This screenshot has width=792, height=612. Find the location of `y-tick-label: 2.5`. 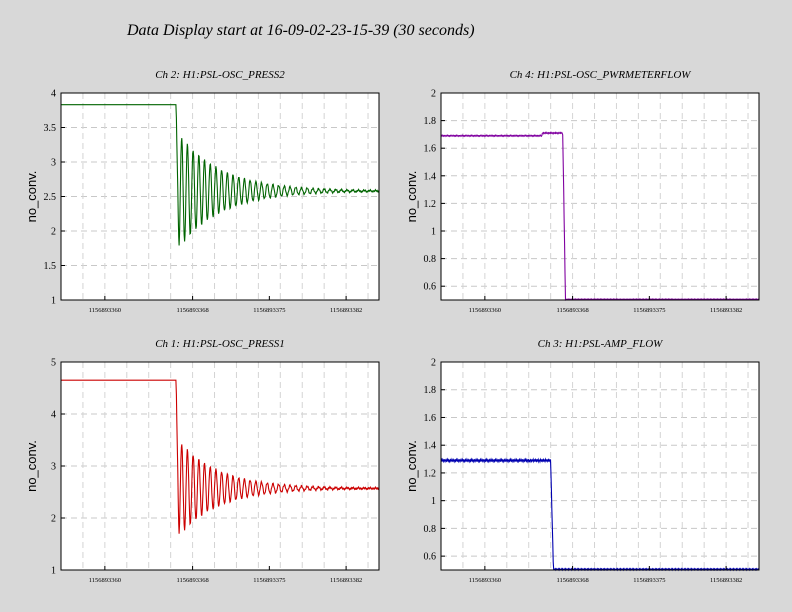

y-tick-label: 2.5 is located at coordinates (50, 197).